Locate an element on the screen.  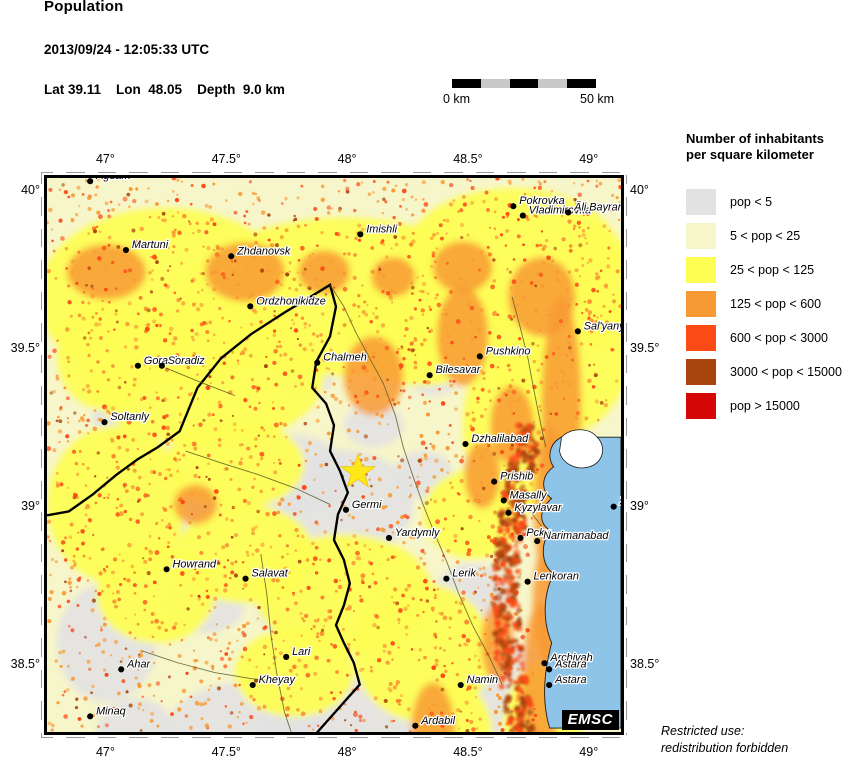
restricted-use-notice: Restricted use: redistribution forbidden is located at coordinates (724, 740).